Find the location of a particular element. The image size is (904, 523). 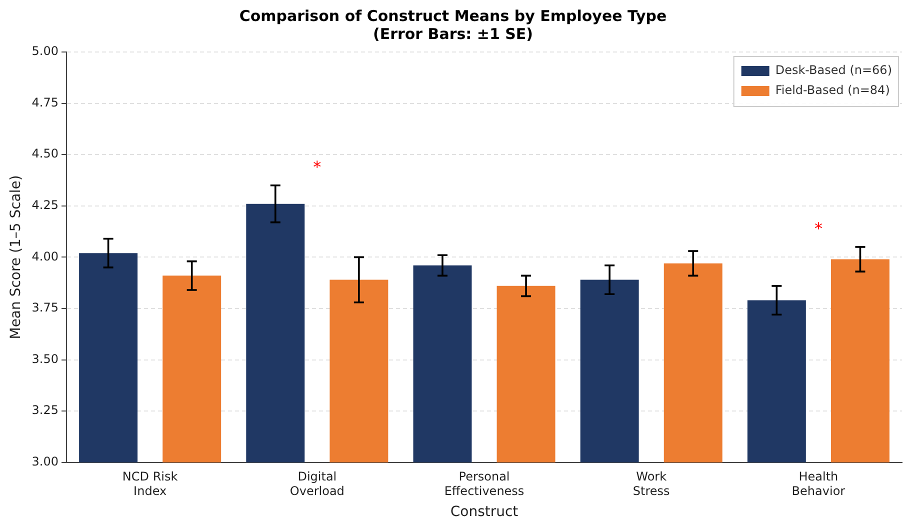

y-tick-label: 3.25 is located at coordinates (45, 410).